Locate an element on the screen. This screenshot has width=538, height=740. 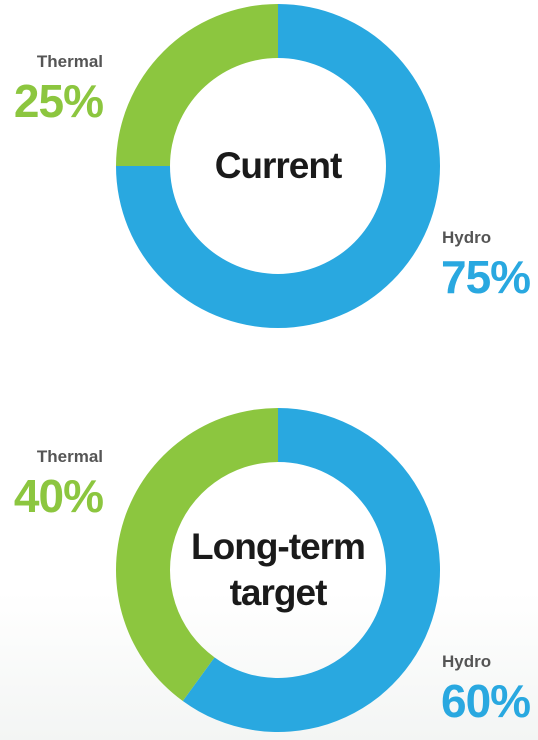
value-label: 75% is located at coordinates (485, 277).